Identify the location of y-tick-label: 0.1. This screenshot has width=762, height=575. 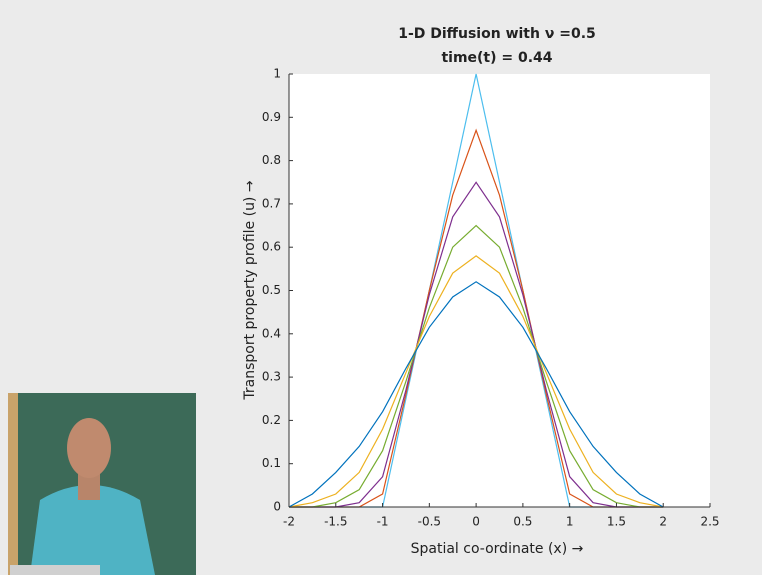
(271, 463).